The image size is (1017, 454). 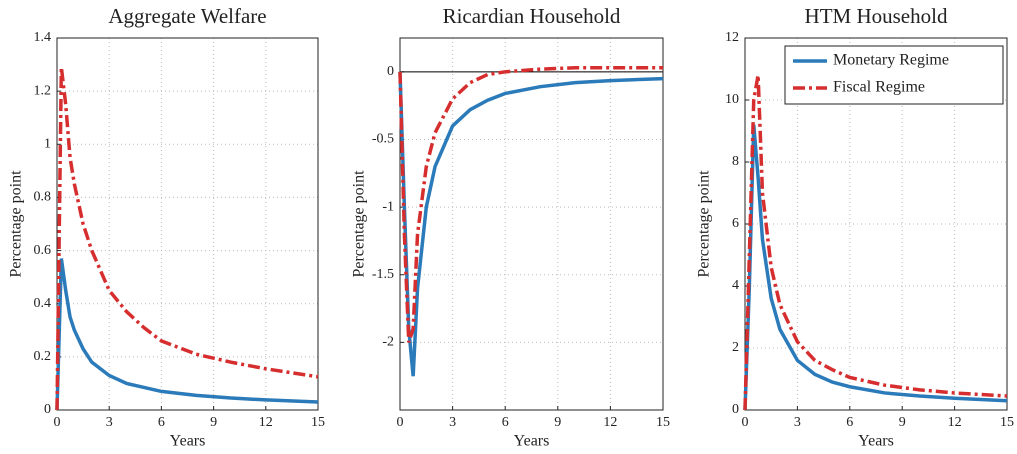 What do you see at coordinates (47, 144) in the screenshot?
I see `y-tick-label: 1` at bounding box center [47, 144].